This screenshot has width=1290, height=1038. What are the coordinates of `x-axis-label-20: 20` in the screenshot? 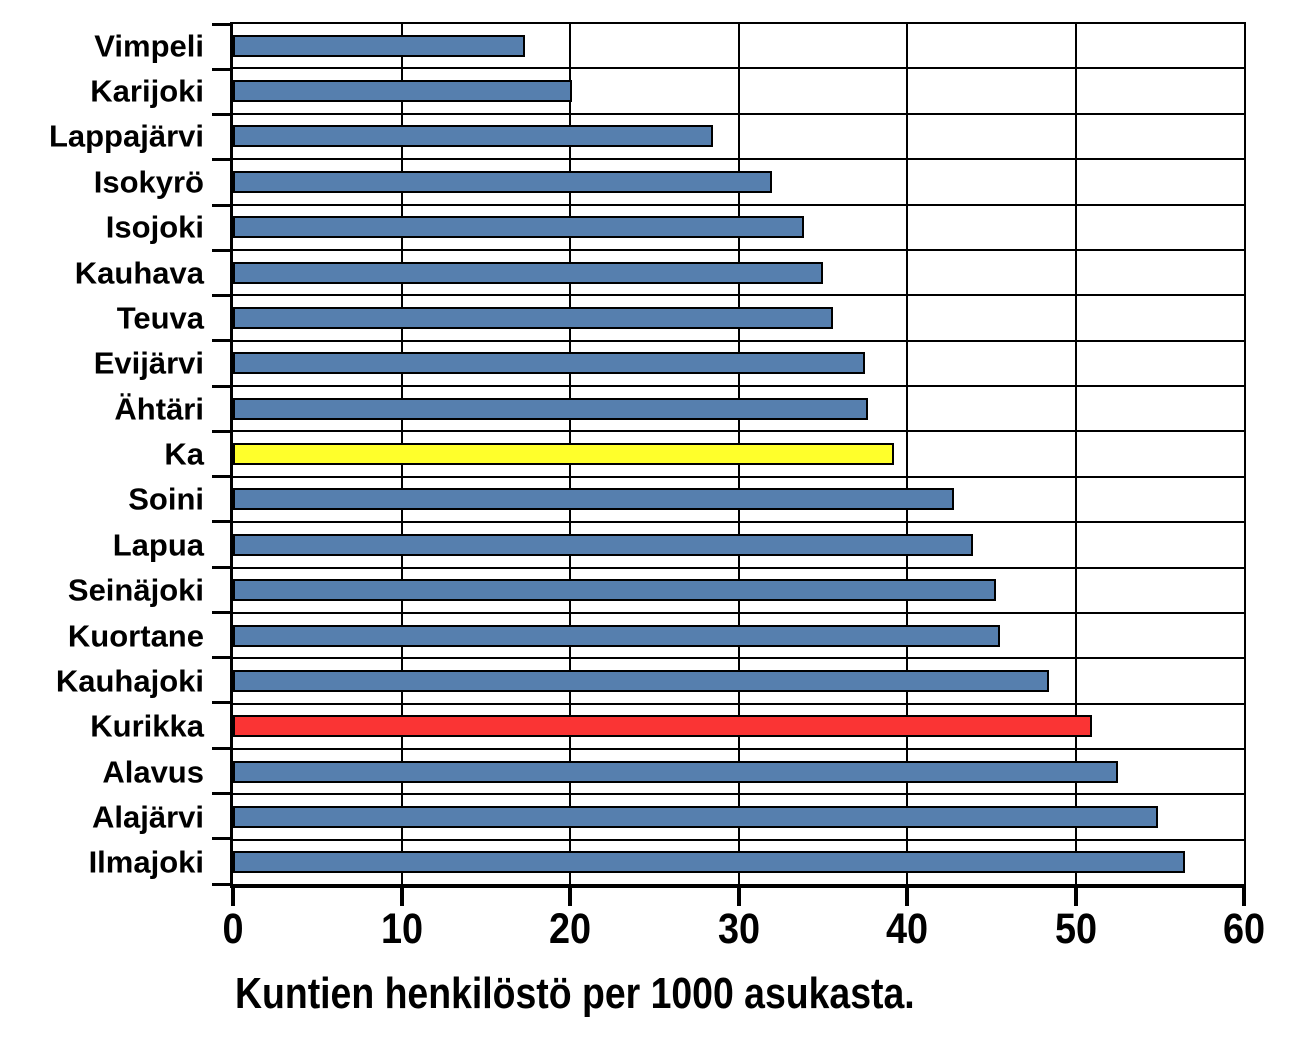 It's located at (570, 929).